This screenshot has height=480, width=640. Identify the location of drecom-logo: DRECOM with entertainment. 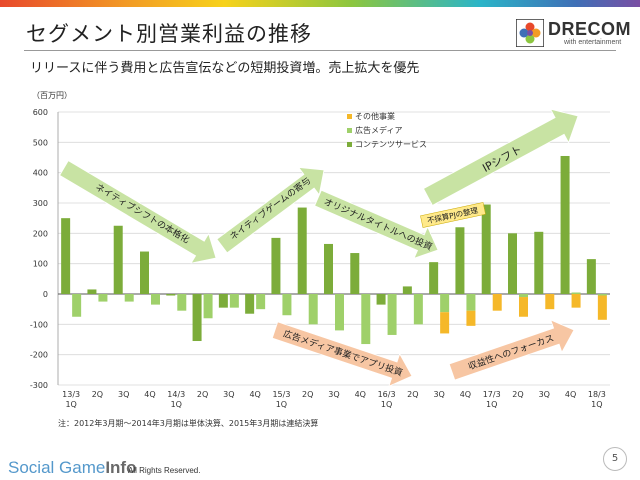
(573, 34).